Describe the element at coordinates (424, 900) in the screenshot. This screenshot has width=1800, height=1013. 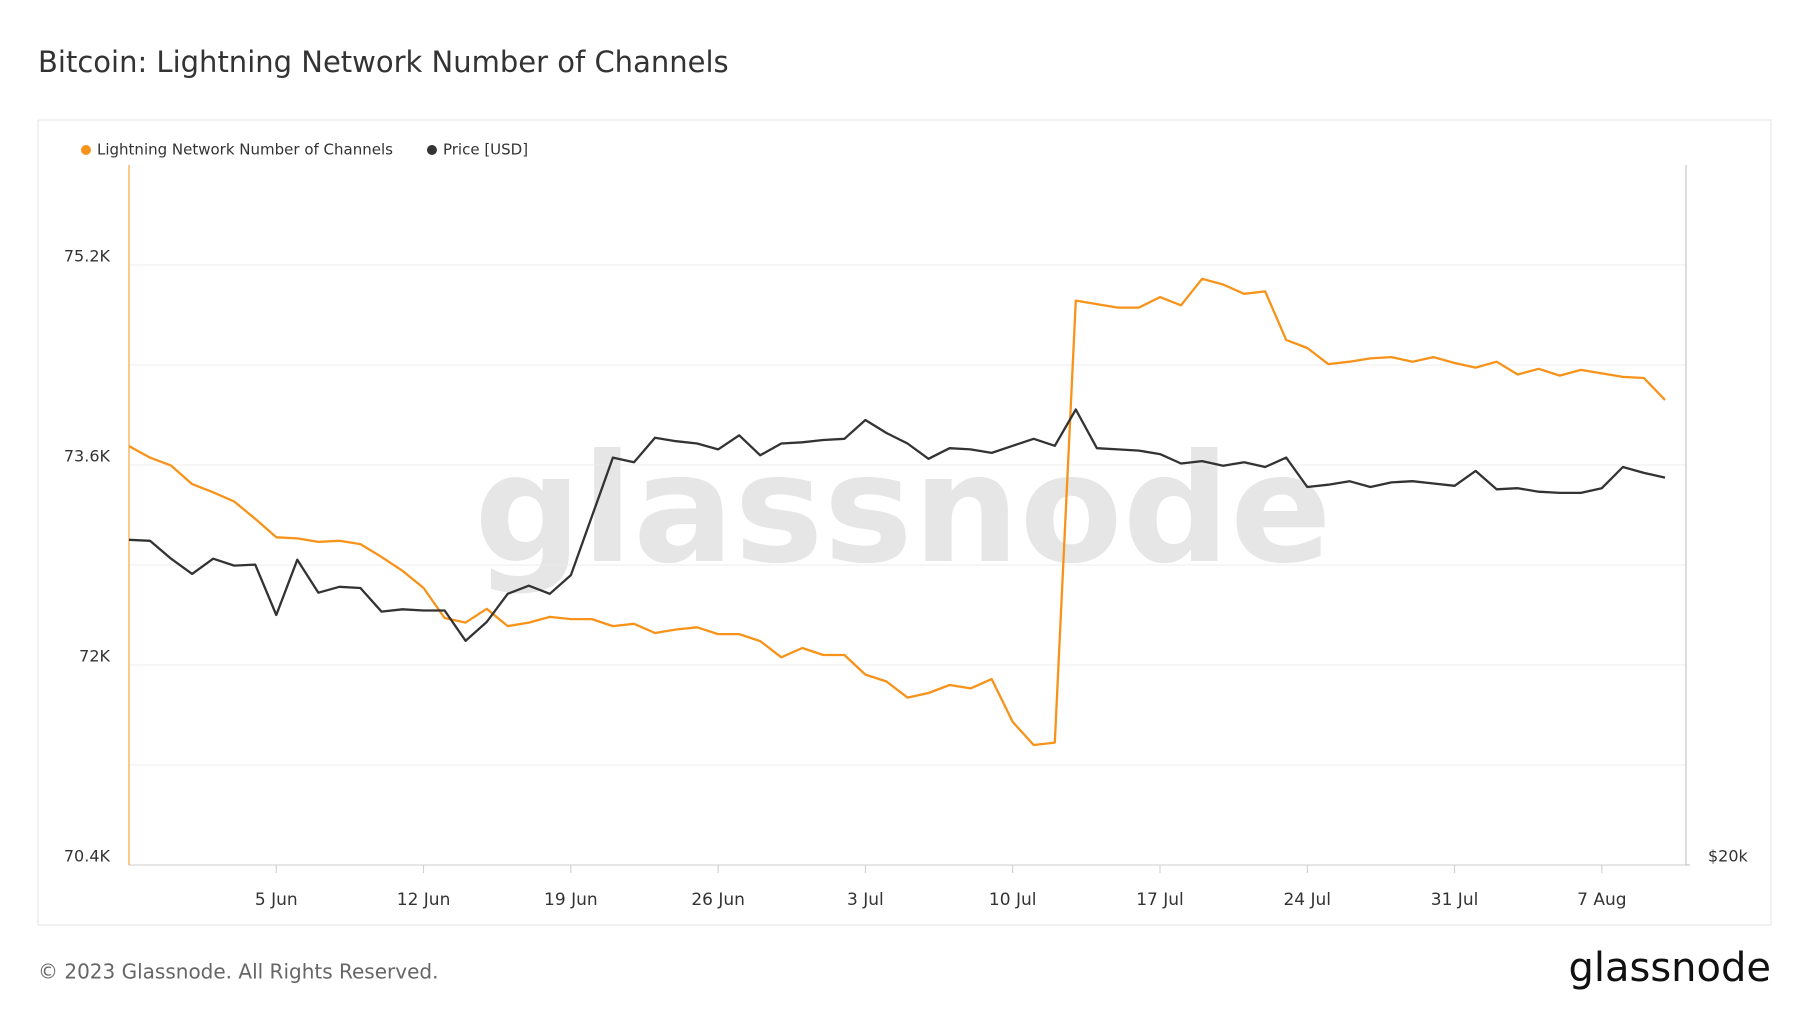
I see `x-tick-label: 12 Jun` at that location.